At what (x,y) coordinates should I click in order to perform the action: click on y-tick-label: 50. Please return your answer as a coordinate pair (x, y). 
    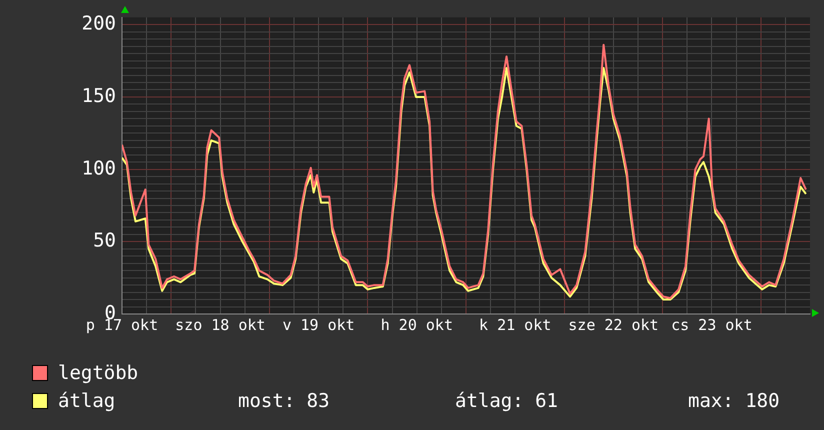
    Looking at the image, I should click on (104, 241).